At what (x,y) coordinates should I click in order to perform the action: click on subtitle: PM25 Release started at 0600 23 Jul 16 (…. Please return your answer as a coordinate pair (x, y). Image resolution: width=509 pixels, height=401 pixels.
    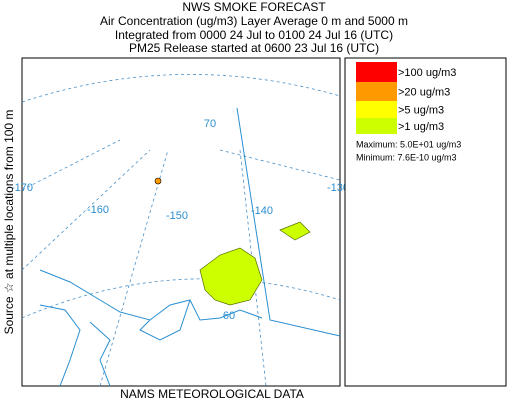
    Looking at the image, I should click on (254, 48).